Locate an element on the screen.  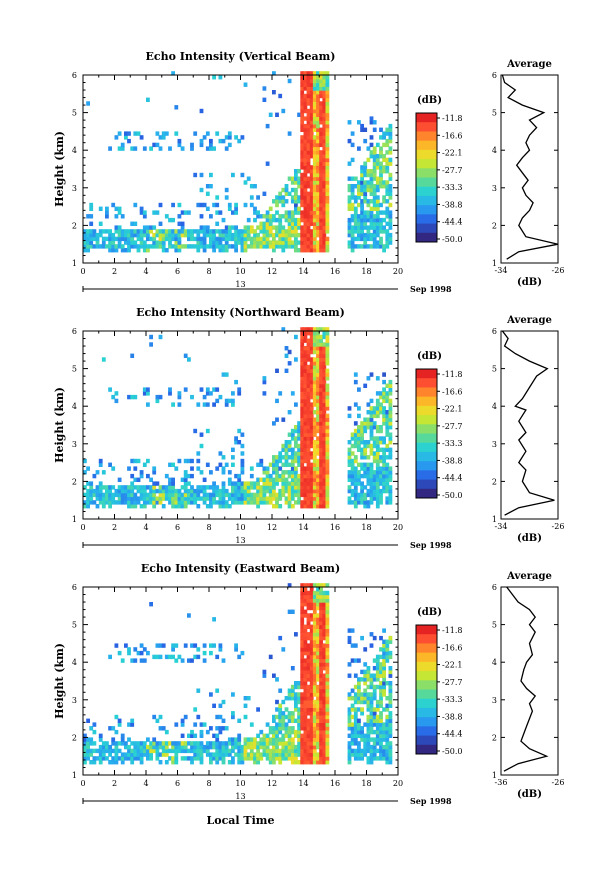
colorbar-label: -22.1 is located at coordinates (452, 665).